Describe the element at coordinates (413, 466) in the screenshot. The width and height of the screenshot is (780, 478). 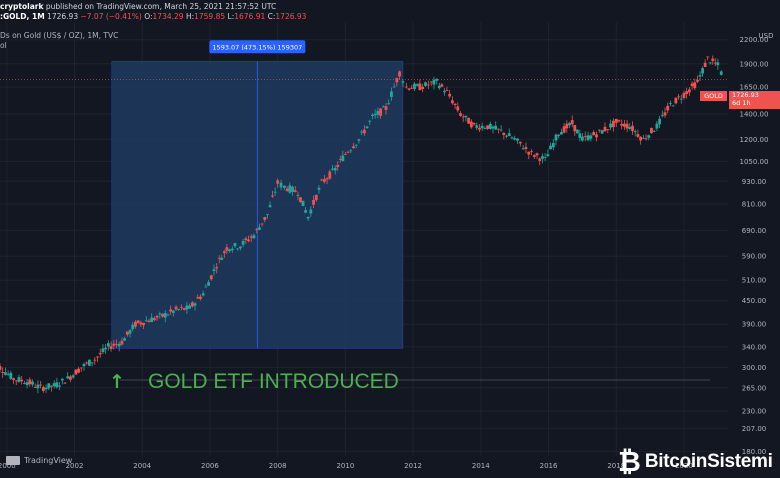
I see `x-tick-label: 2012` at that location.